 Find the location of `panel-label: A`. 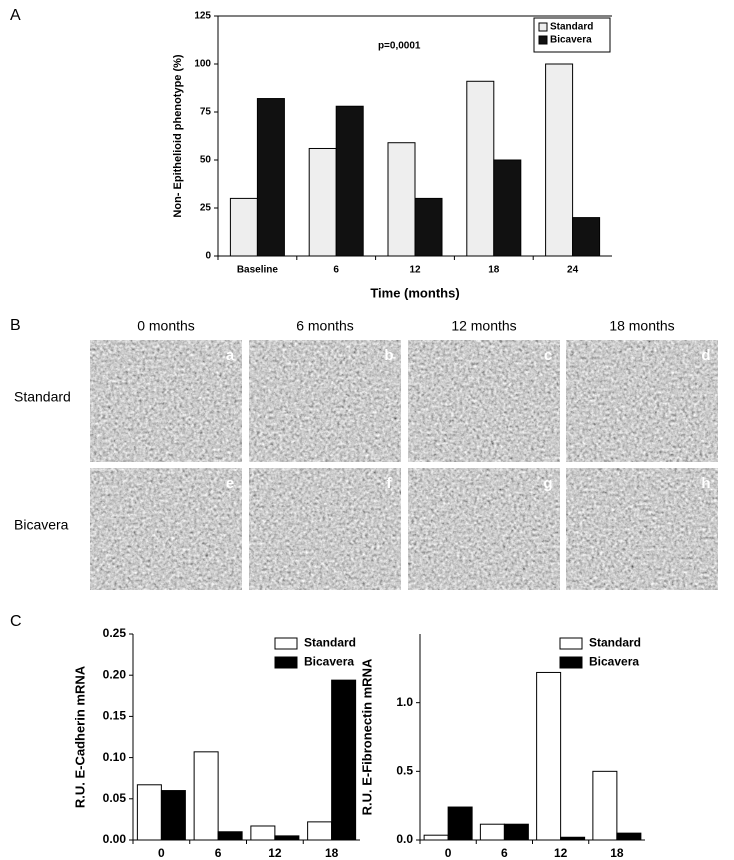

panel-label: A is located at coordinates (15, 15).